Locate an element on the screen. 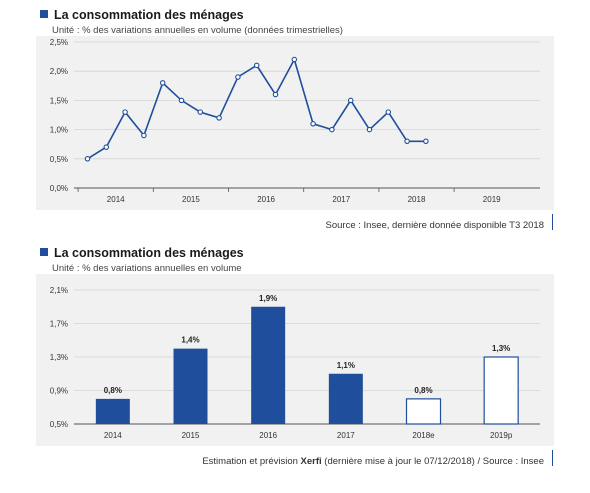  chart1-y-tick-label: 2,5% is located at coordinates (59, 42).